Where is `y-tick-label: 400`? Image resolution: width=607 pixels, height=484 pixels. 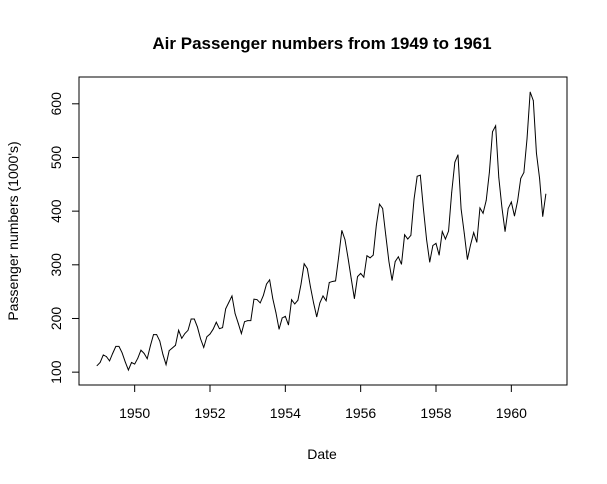
y-tick-label: 400 is located at coordinates (56, 211).